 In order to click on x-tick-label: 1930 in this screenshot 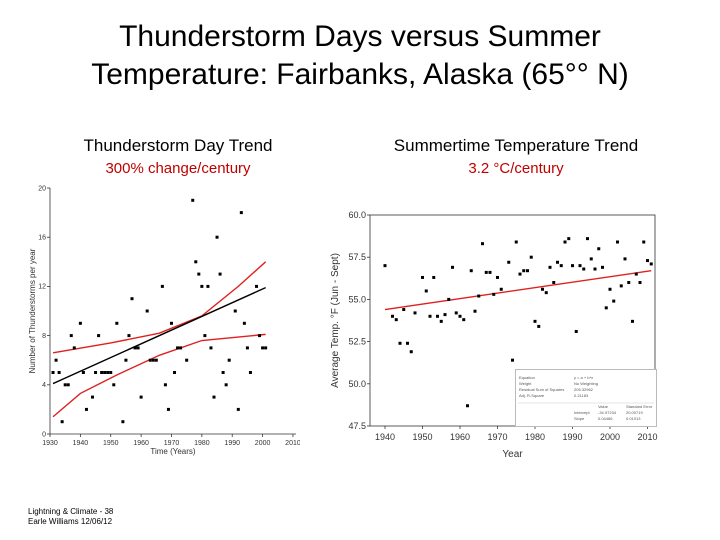, I will do `click(50, 443)`.